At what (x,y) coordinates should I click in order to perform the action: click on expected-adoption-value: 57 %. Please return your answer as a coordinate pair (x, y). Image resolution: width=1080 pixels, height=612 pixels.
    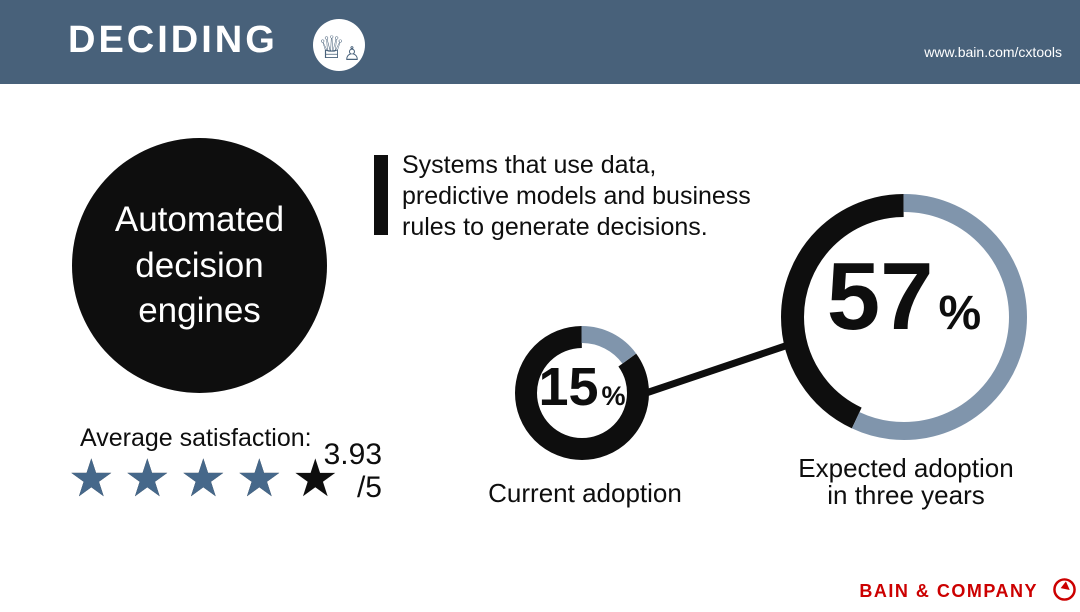
    Looking at the image, I should click on (904, 296).